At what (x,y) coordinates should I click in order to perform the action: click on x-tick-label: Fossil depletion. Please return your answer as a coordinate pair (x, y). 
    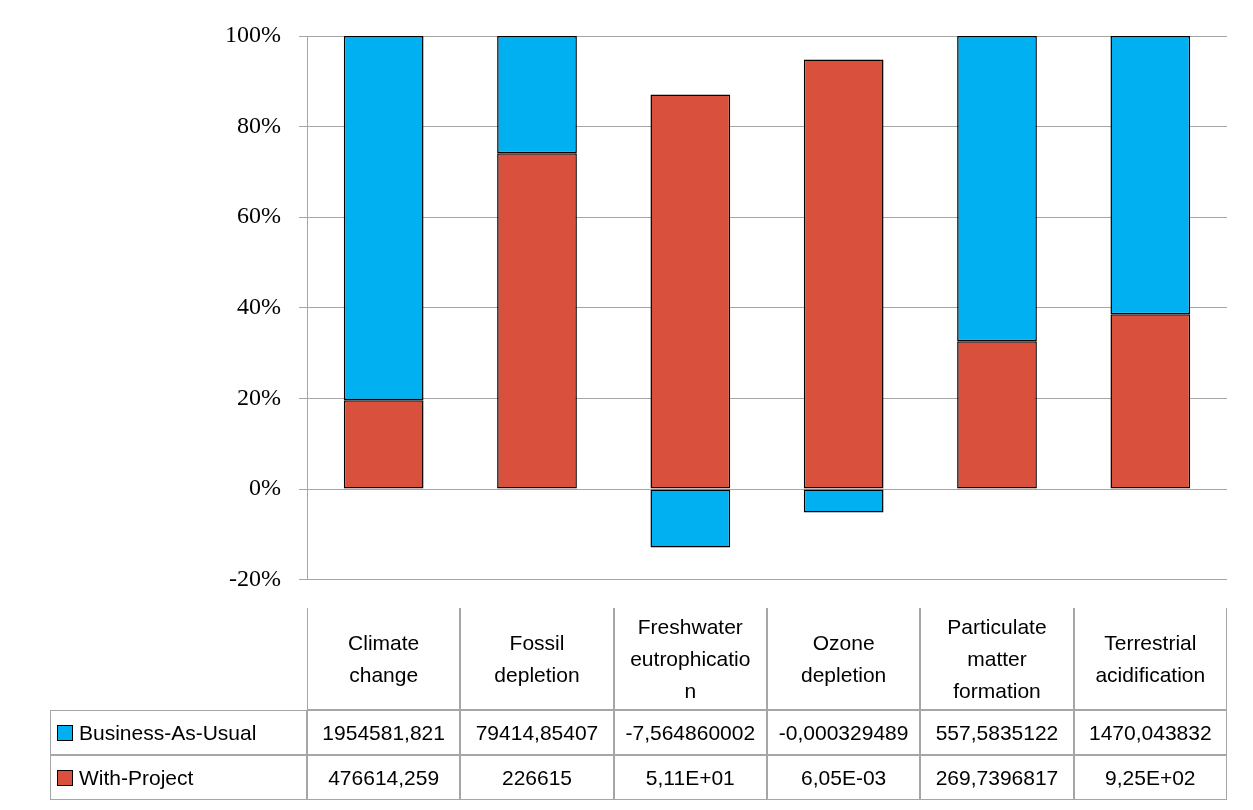
    Looking at the image, I should click on (537, 658).